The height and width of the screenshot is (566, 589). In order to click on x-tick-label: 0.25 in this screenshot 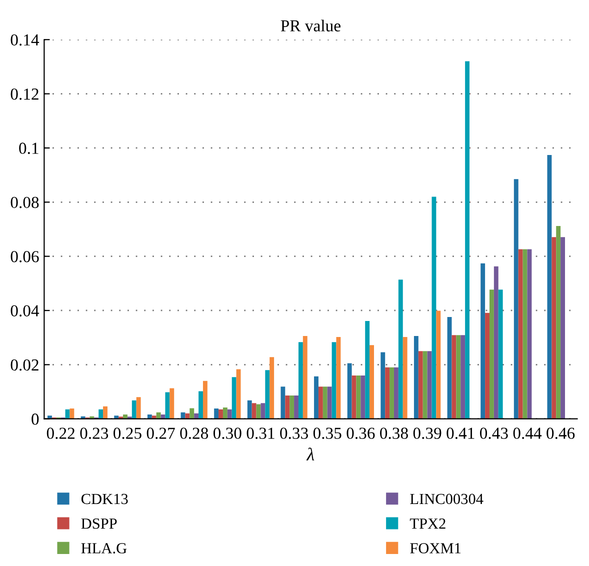, I will do `click(128, 433)`.